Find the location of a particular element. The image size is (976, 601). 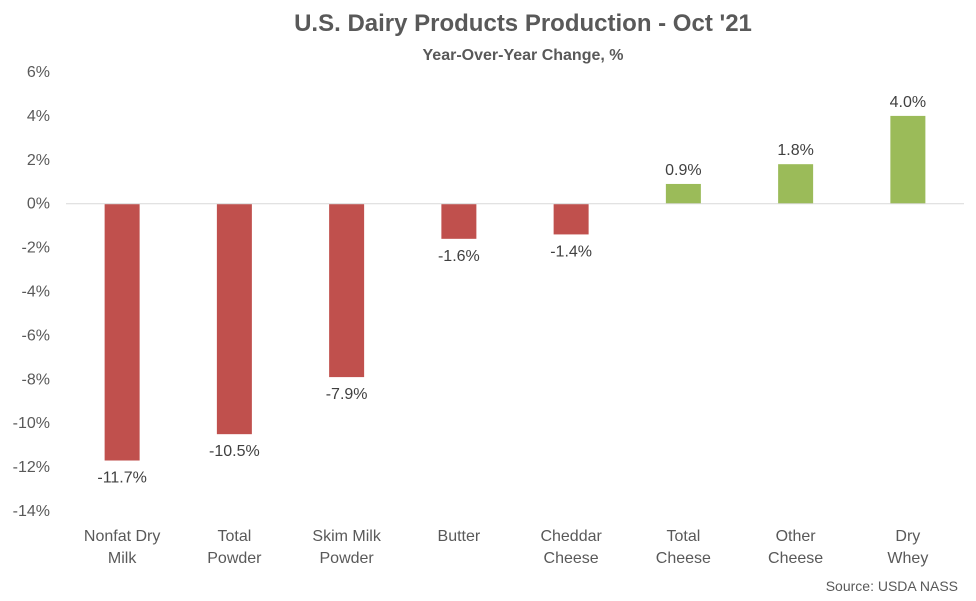

data-label: -1.6% is located at coordinates (459, 256).